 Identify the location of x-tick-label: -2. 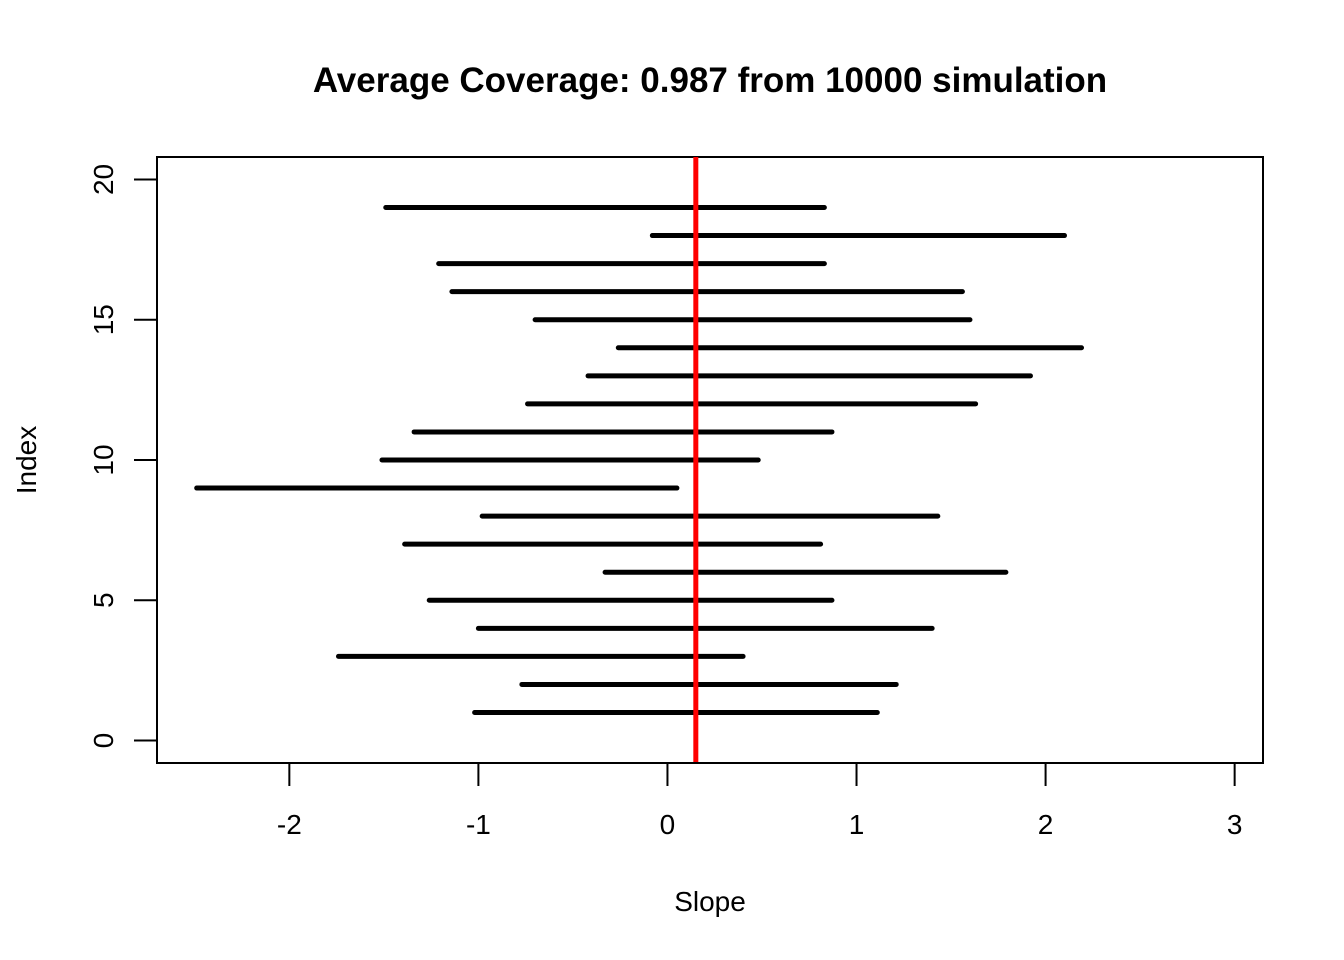
(289, 824).